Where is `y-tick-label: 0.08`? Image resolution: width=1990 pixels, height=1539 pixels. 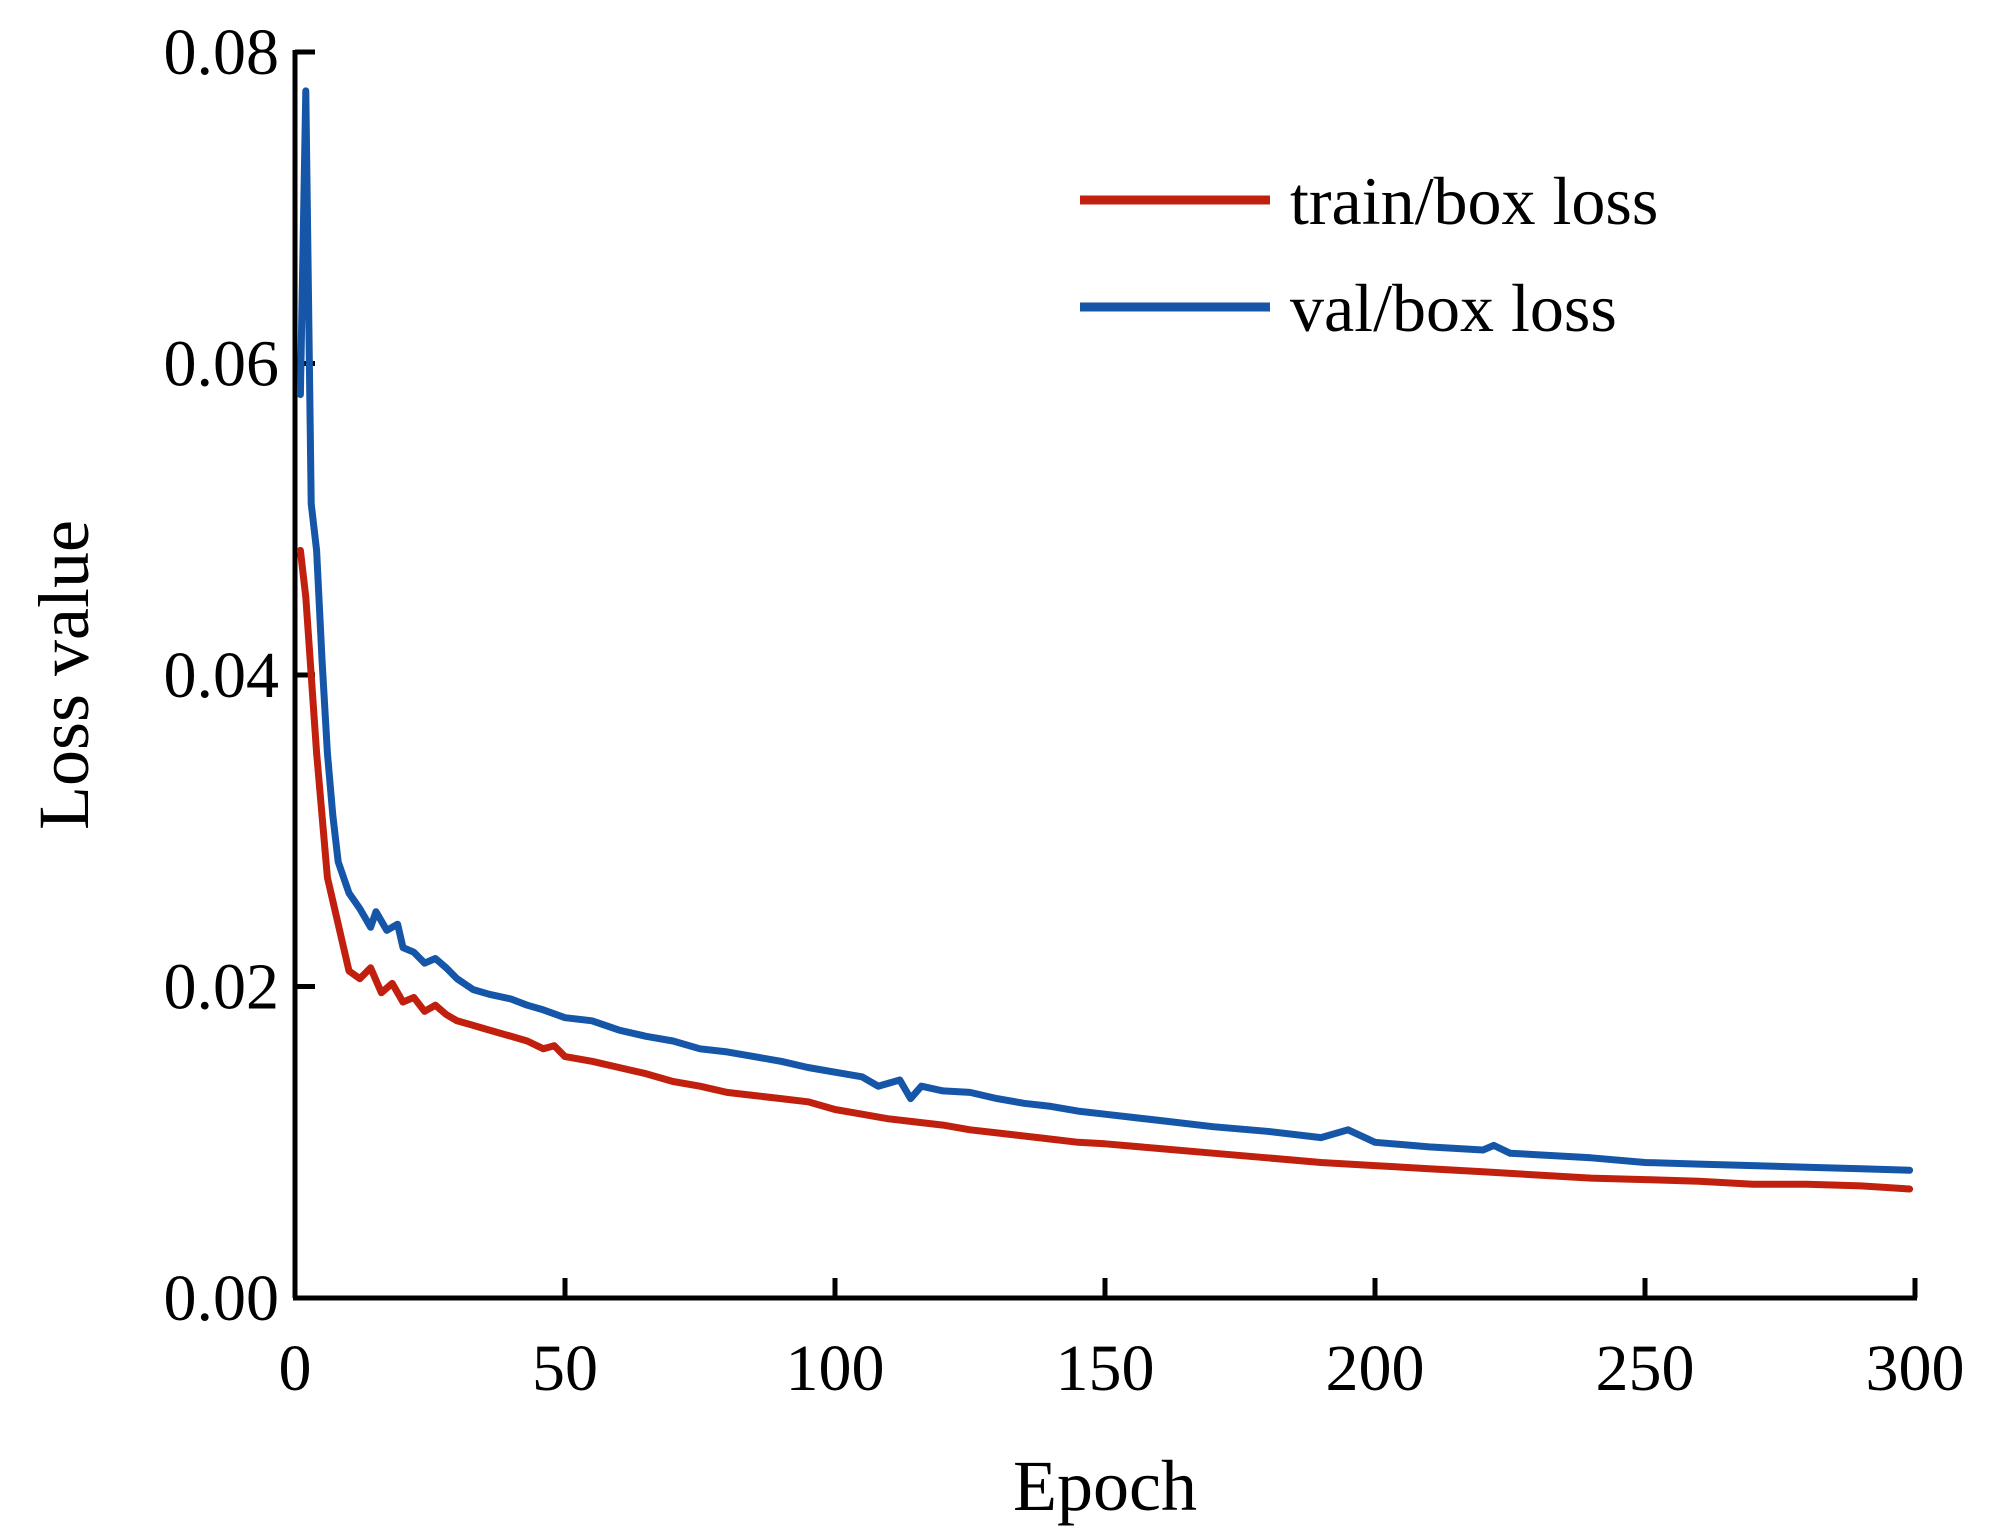 y-tick-label: 0.08 is located at coordinates (222, 52).